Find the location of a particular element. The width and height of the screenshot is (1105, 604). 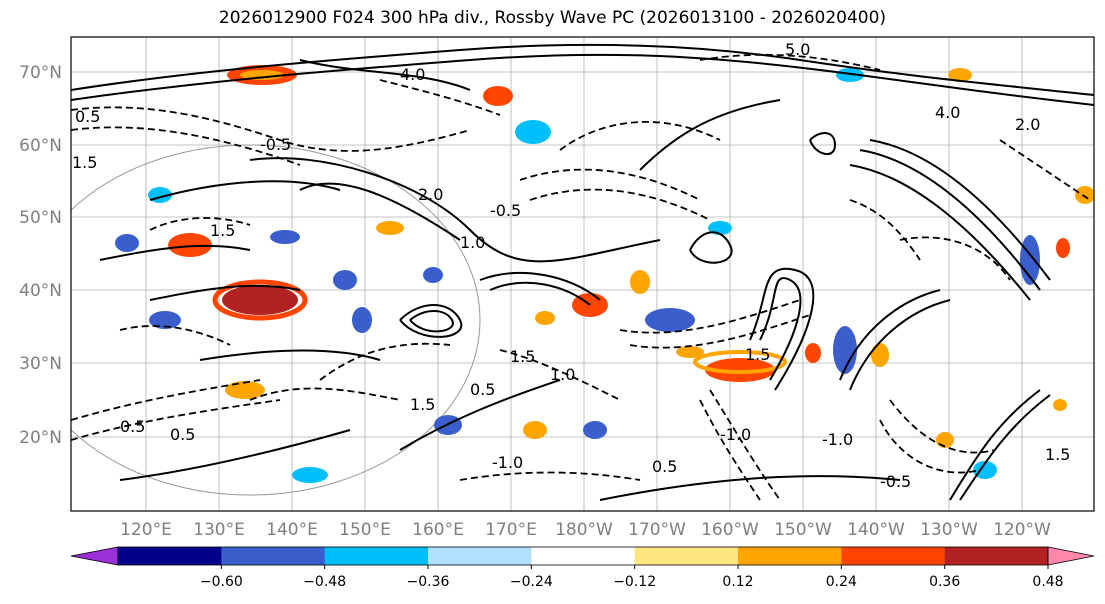

lon-label: 180°W is located at coordinates (584, 530).